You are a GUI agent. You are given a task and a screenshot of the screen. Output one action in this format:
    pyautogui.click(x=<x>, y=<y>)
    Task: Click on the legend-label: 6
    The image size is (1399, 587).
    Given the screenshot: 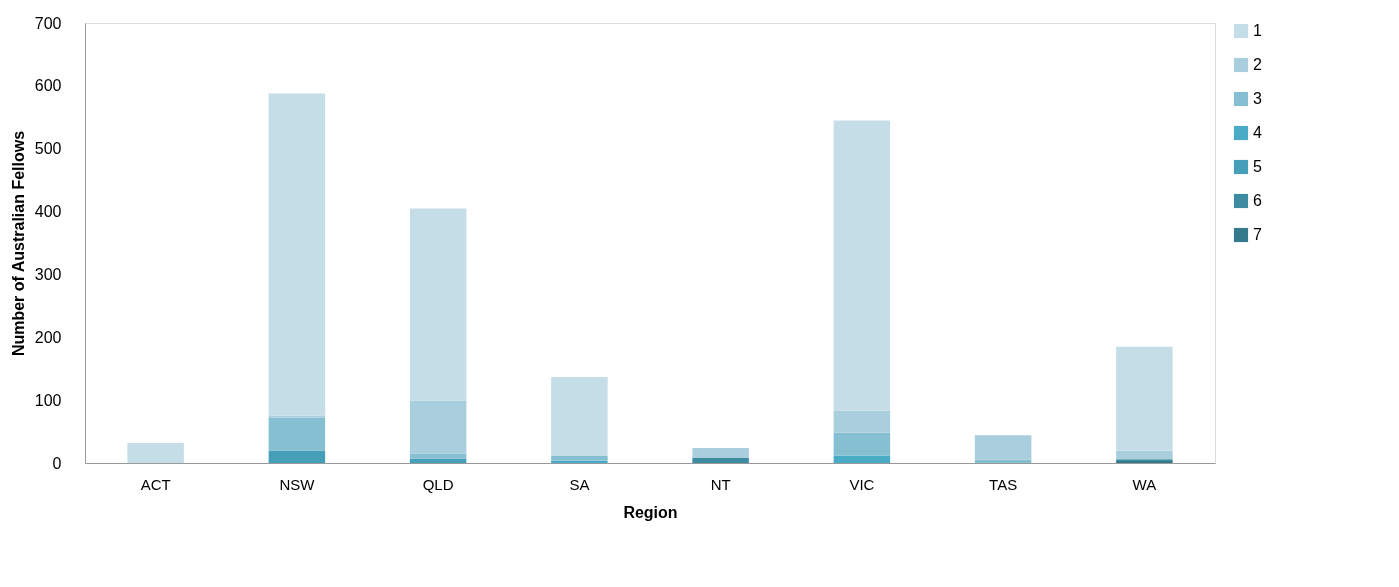 What is the action you would take?
    pyautogui.click(x=1257, y=200)
    